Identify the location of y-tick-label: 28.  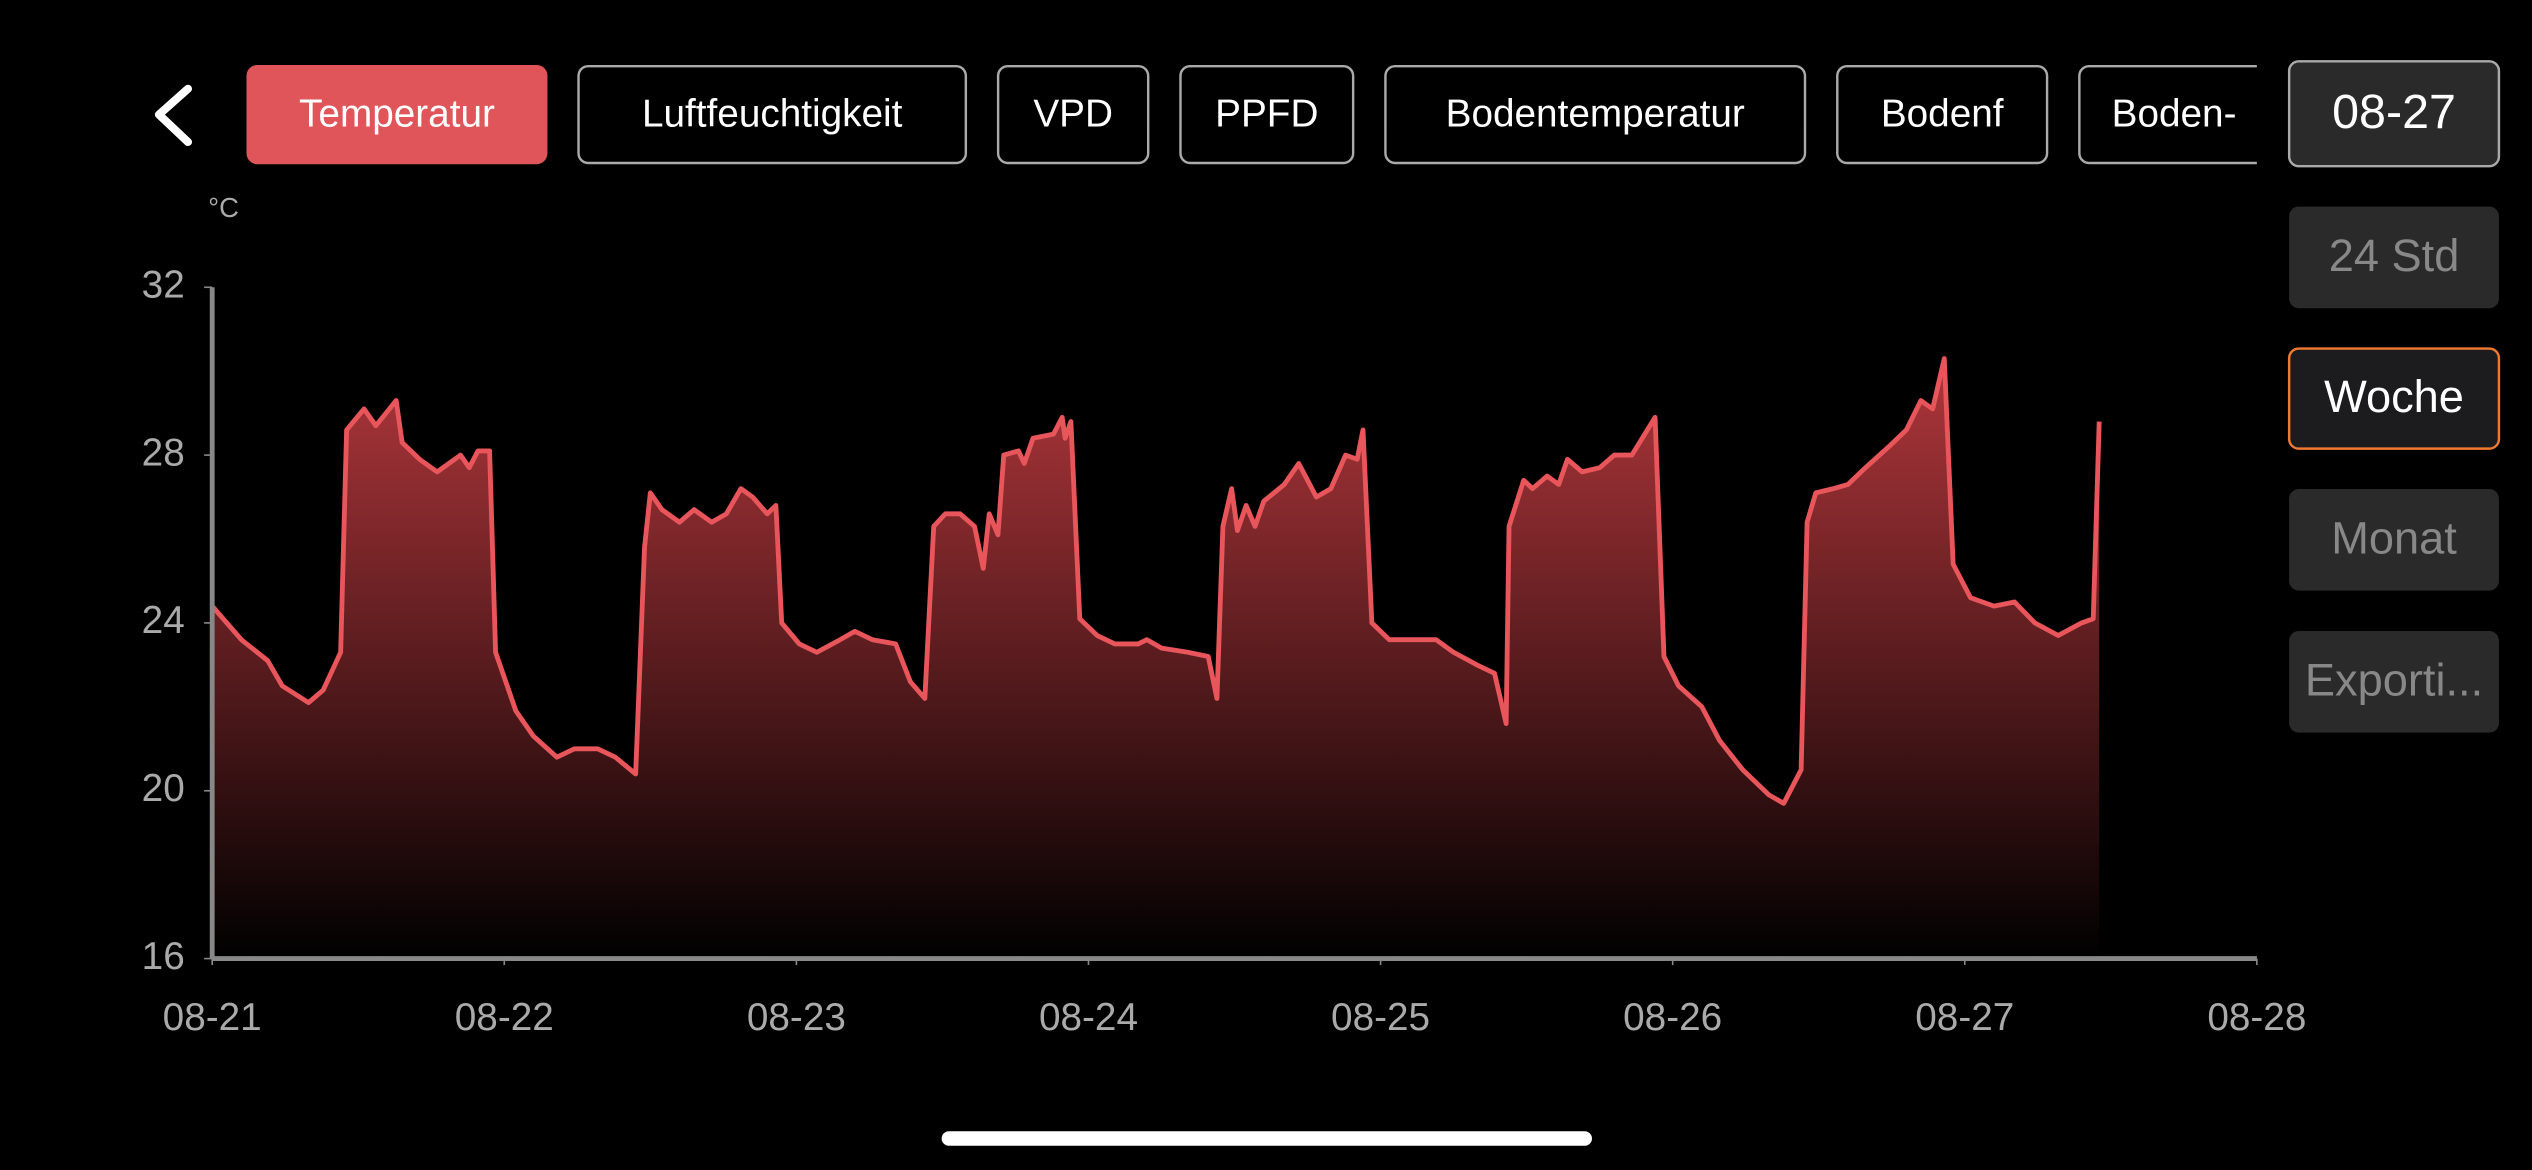
(163, 452).